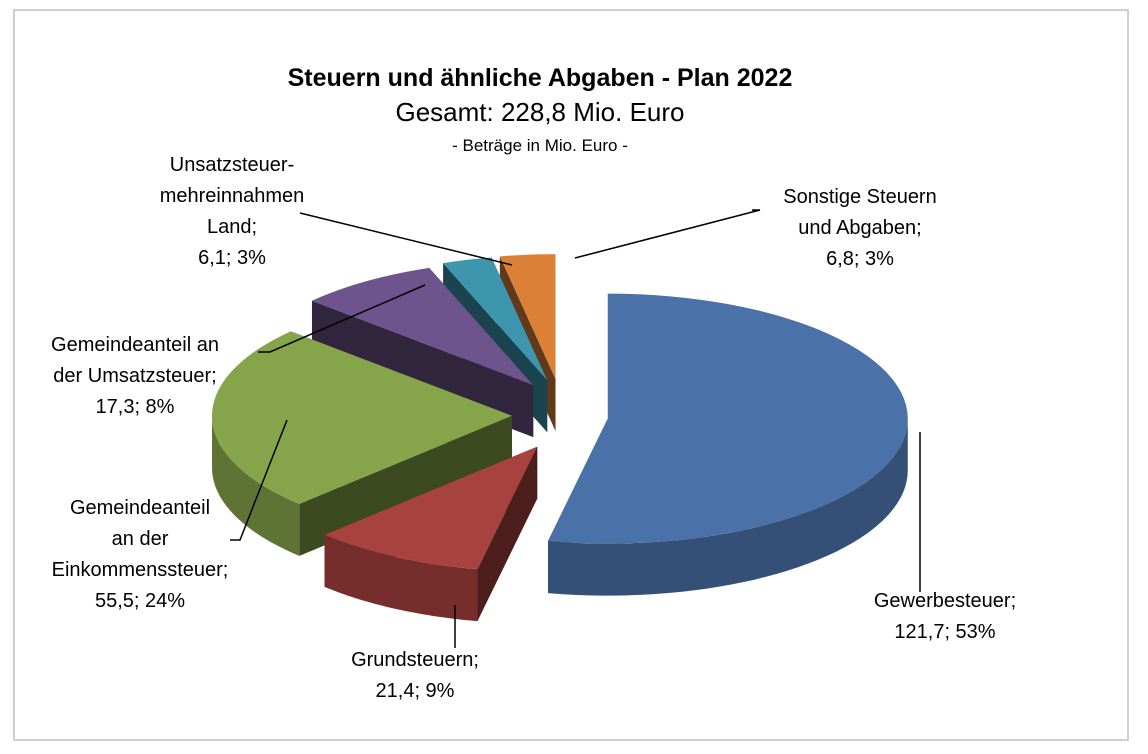 The image size is (1148, 754). What do you see at coordinates (540, 145) in the screenshot?
I see `chart-note: - Beträge in Mio. Euro -` at bounding box center [540, 145].